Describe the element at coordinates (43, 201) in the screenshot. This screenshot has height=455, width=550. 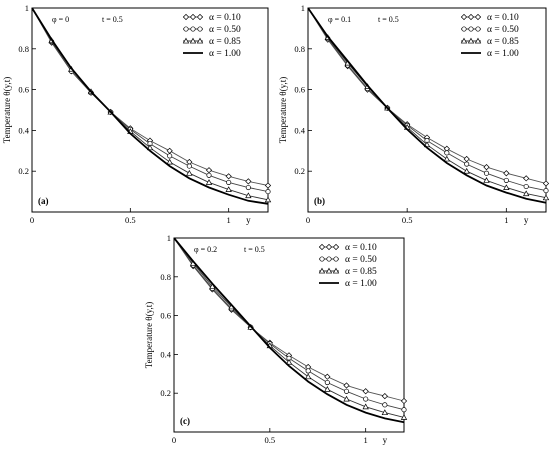
I see `panel-label: (a)` at that location.